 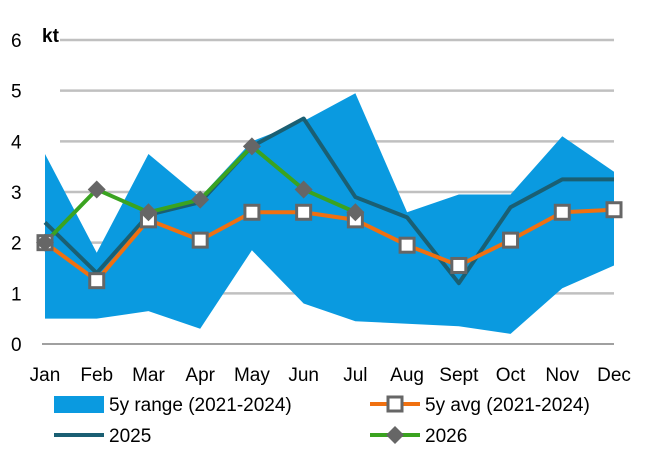 I want to click on legend-label-2026: 2026, so click(x=446, y=436).